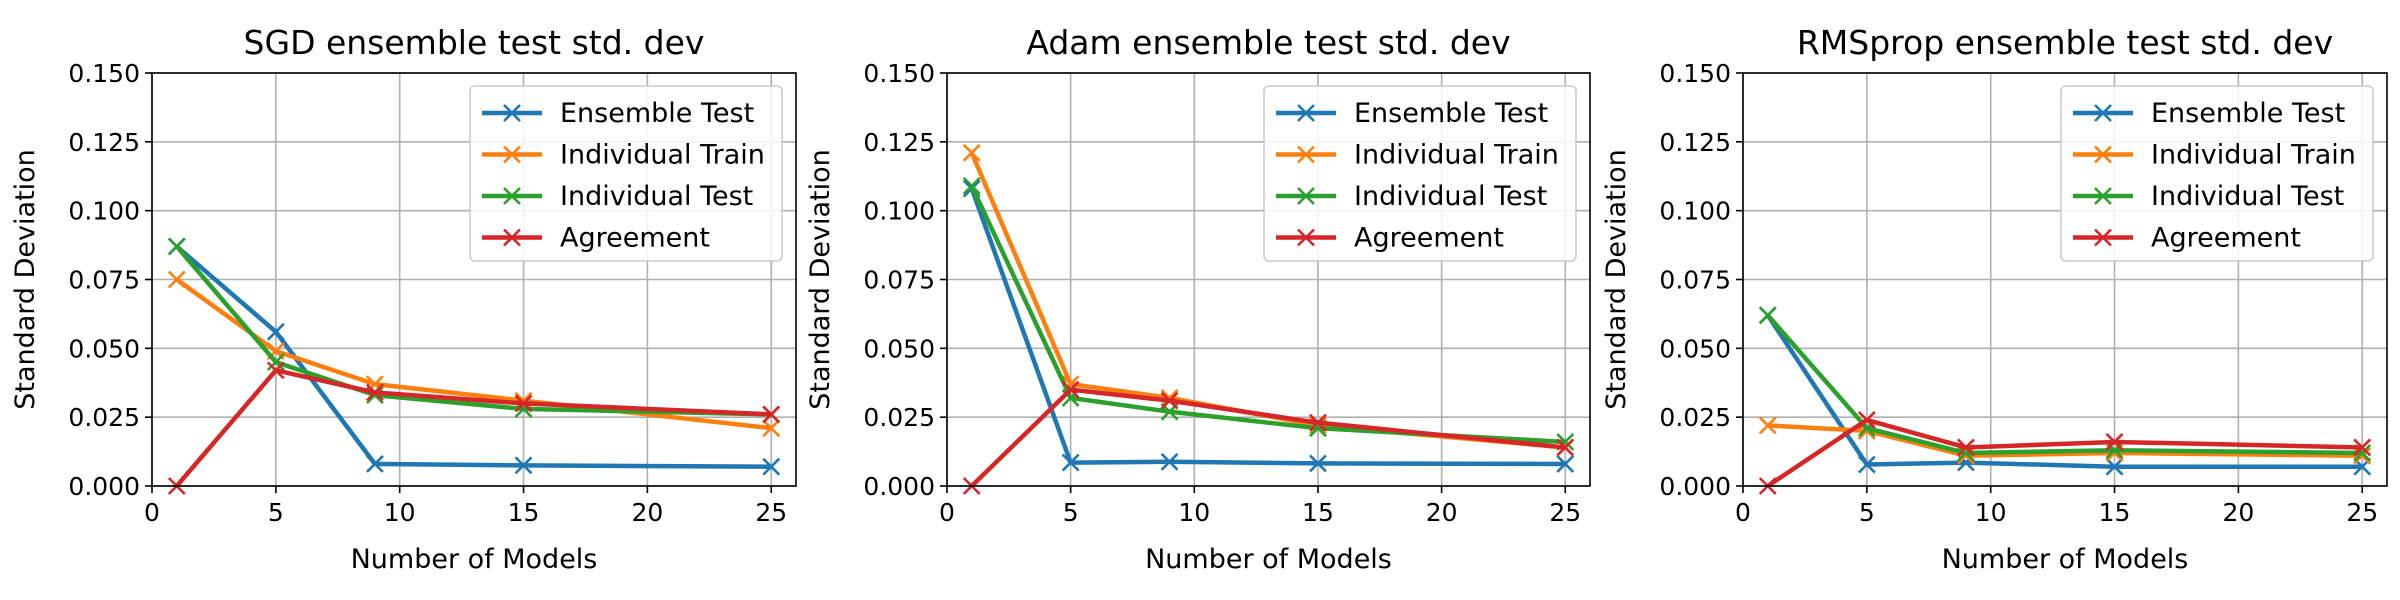 The image size is (2400, 600). What do you see at coordinates (473, 330) in the screenshot?
I see `series-line-individual-test` at bounding box center [473, 330].